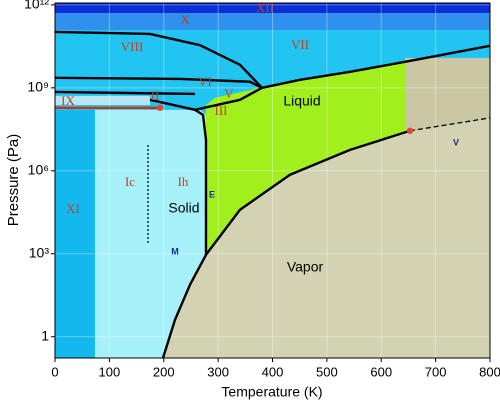  Describe the element at coordinates (456, 142) in the screenshot. I see `point-label: V` at that location.